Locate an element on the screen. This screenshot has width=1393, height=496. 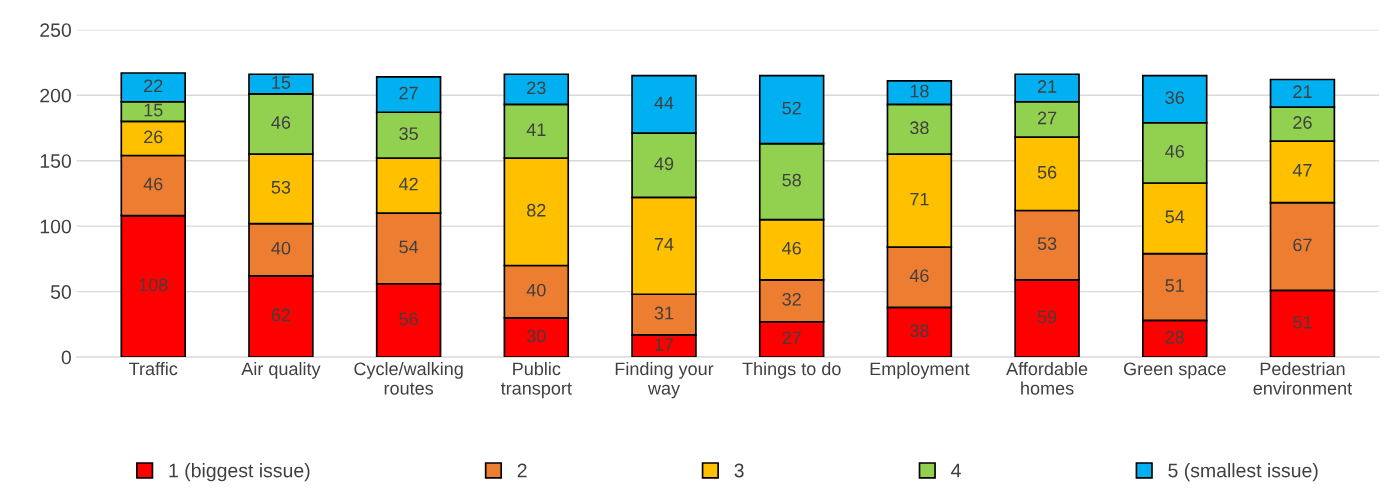
x-tick-label: Cycle/walking routes is located at coordinates (408, 378).